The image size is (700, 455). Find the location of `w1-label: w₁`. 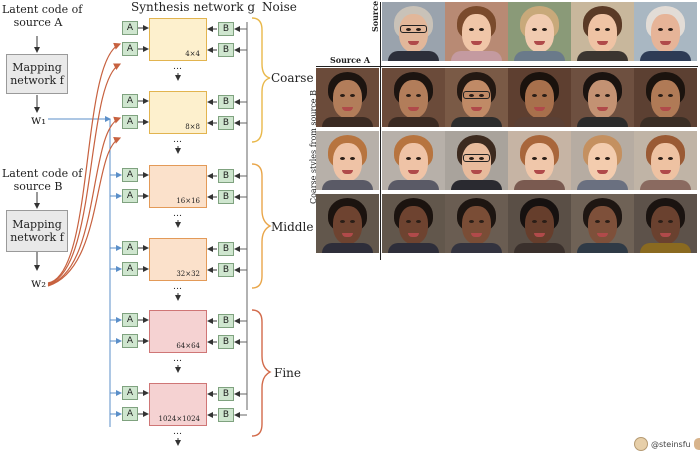

w1-label: w₁ is located at coordinates (39, 120).